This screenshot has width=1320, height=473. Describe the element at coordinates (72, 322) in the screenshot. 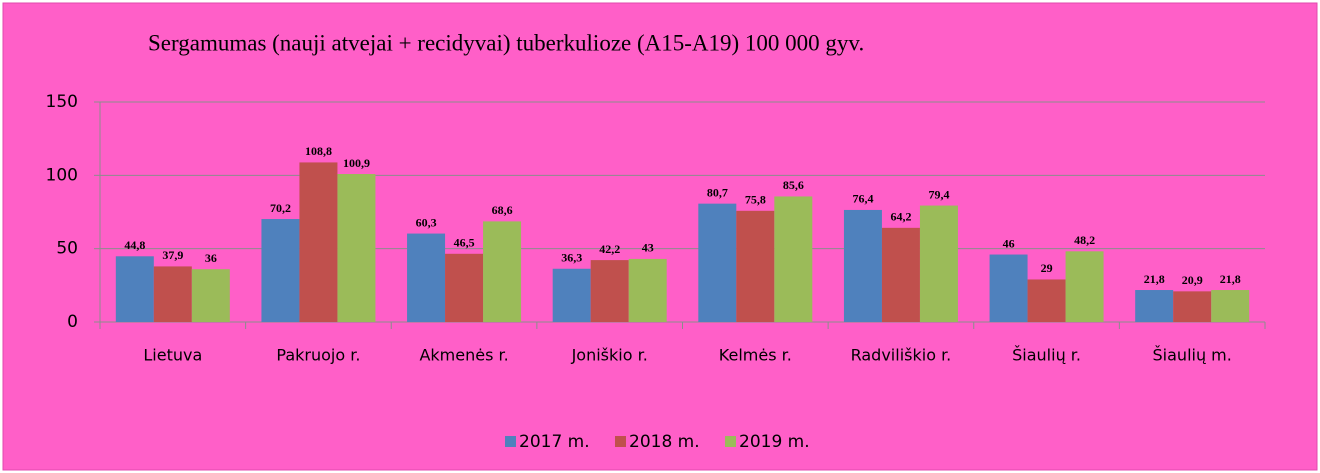

I see `y-tick-label: 0` at that location.